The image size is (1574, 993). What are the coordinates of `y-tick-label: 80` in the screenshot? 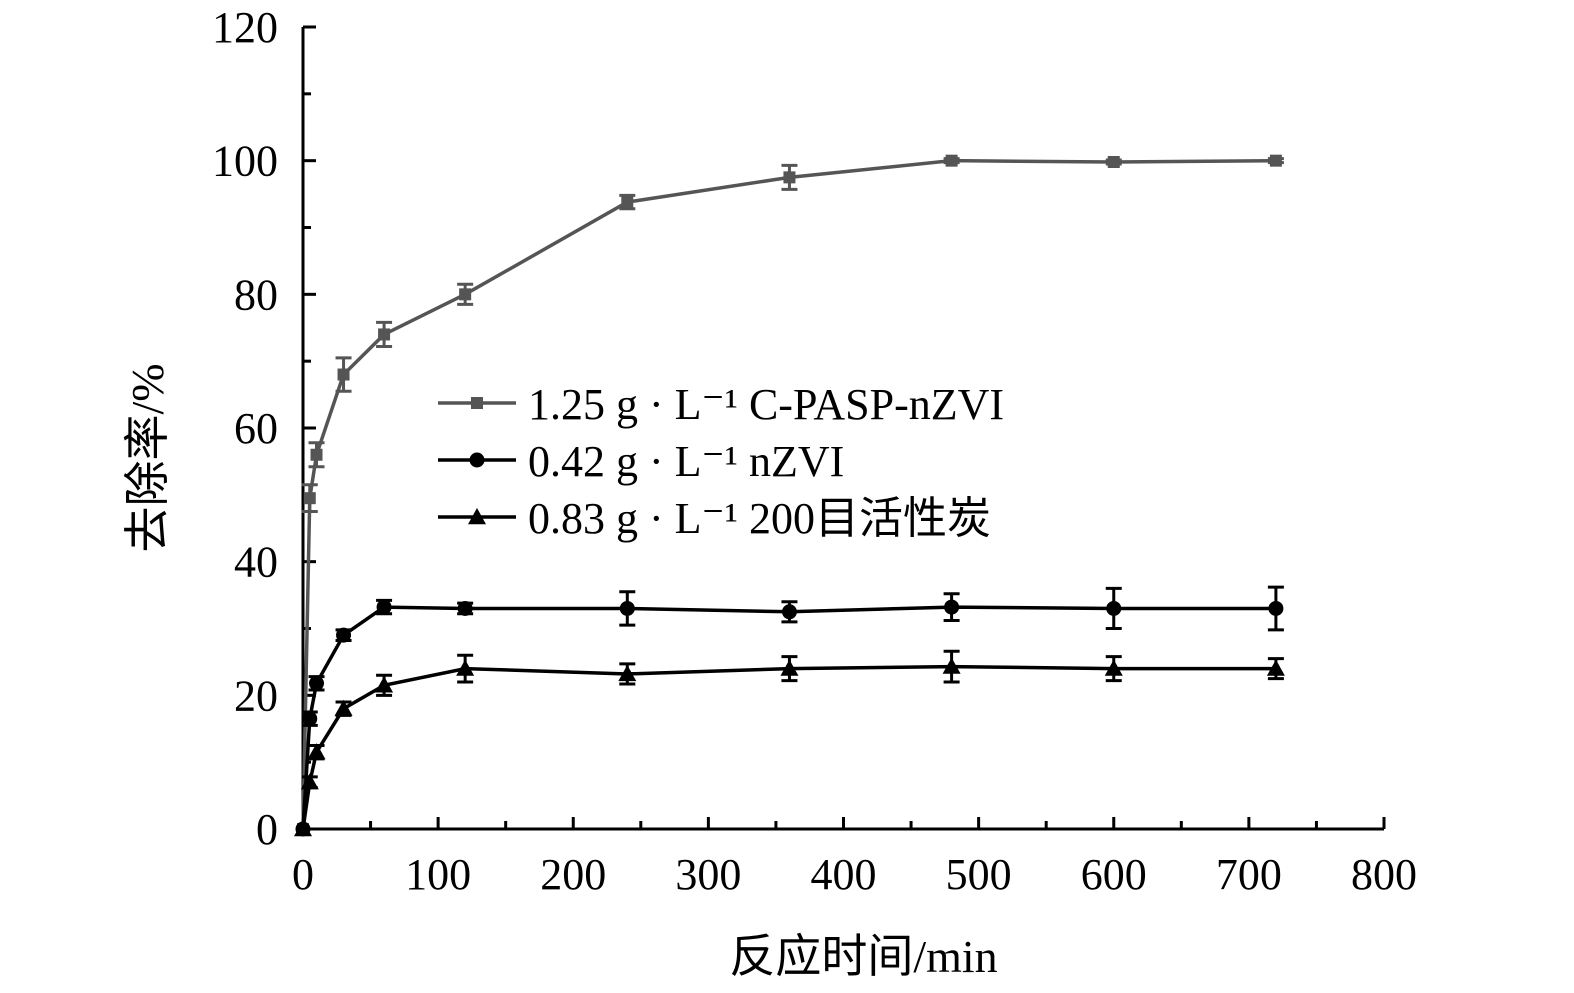 It's located at (256, 294).